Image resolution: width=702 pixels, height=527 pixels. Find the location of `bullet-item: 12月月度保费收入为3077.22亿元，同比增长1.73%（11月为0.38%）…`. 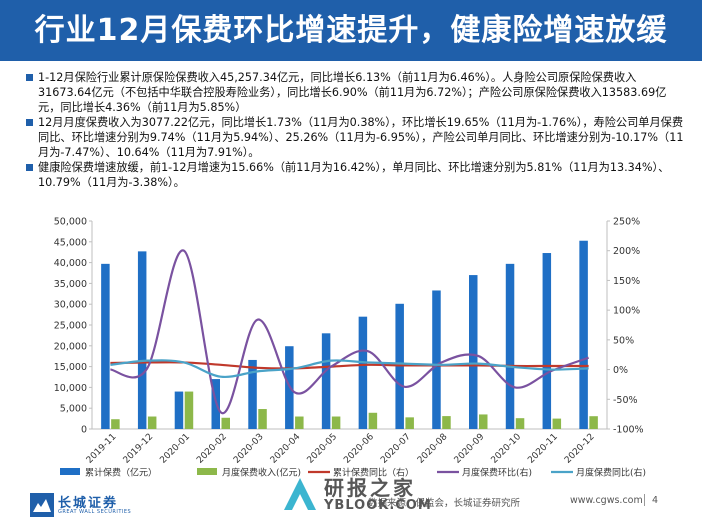

bullet-item: 12月月度保费收入为3077.22亿元，同比增长1.73%（11月为0.38%）… is located at coordinates (356, 137).